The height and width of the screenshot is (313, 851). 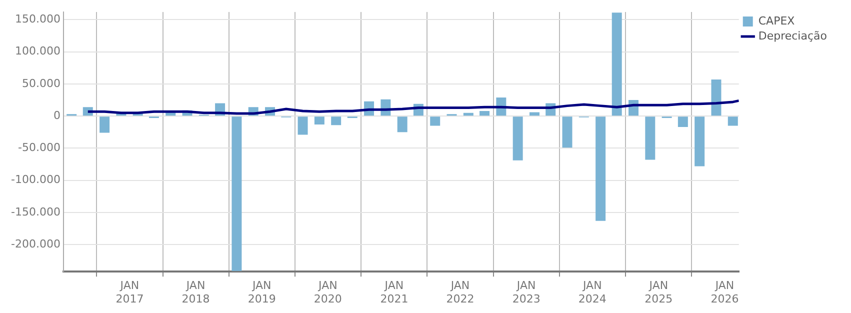 I want to click on y-tick-label: -200.000, so click(x=35, y=243).